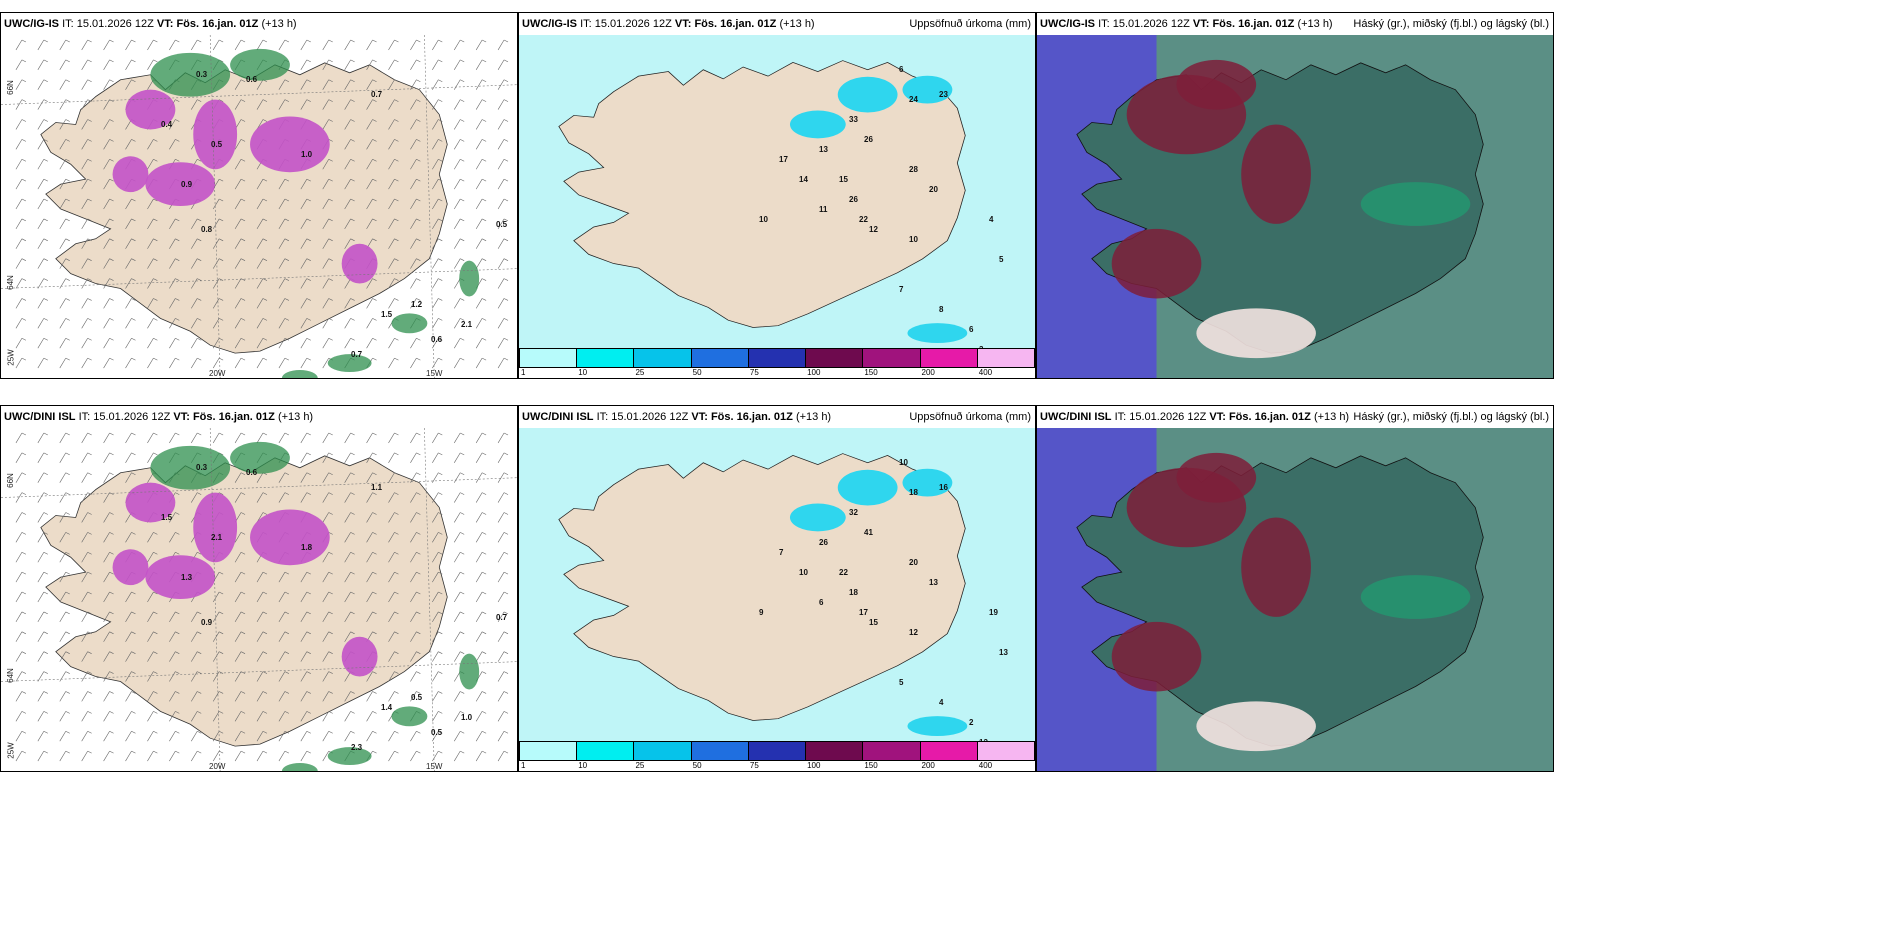 The height and width of the screenshot is (950, 1900). Describe the element at coordinates (1256, 726) in the screenshot. I see `clear-area` at that location.